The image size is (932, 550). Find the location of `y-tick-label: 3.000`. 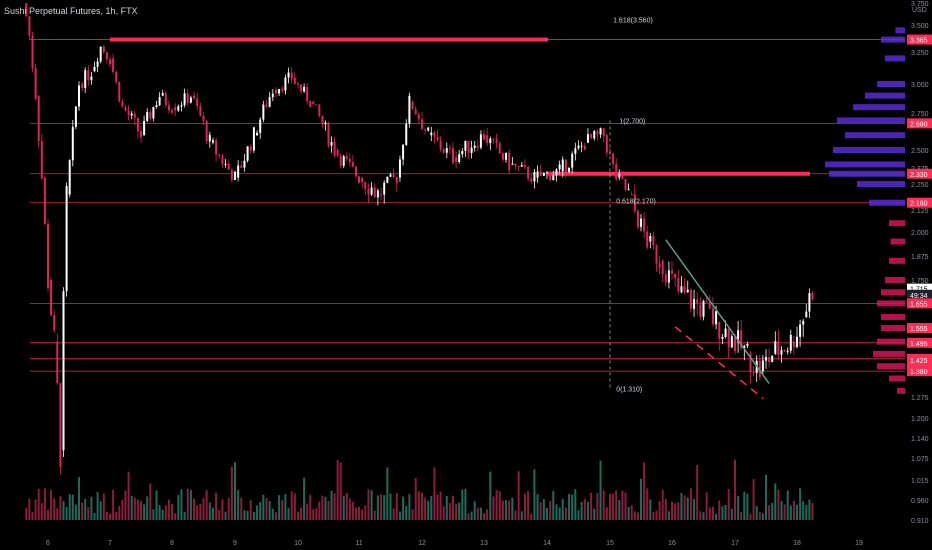

y-tick-label: 3.000 is located at coordinates (920, 85).